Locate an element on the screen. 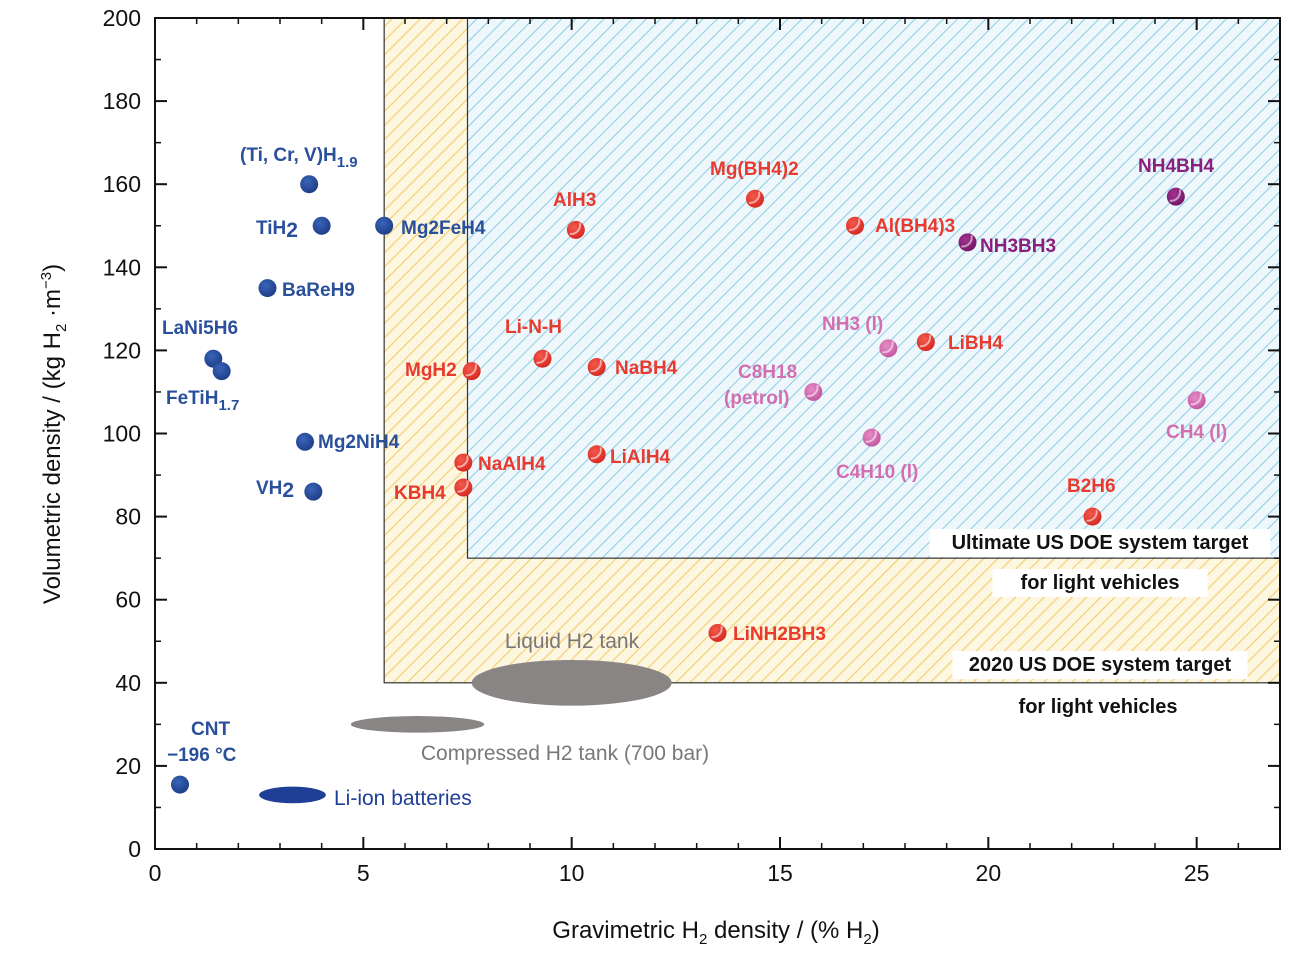 This screenshot has width=1299, height=961. alh3-point-highlight is located at coordinates (575, 228).